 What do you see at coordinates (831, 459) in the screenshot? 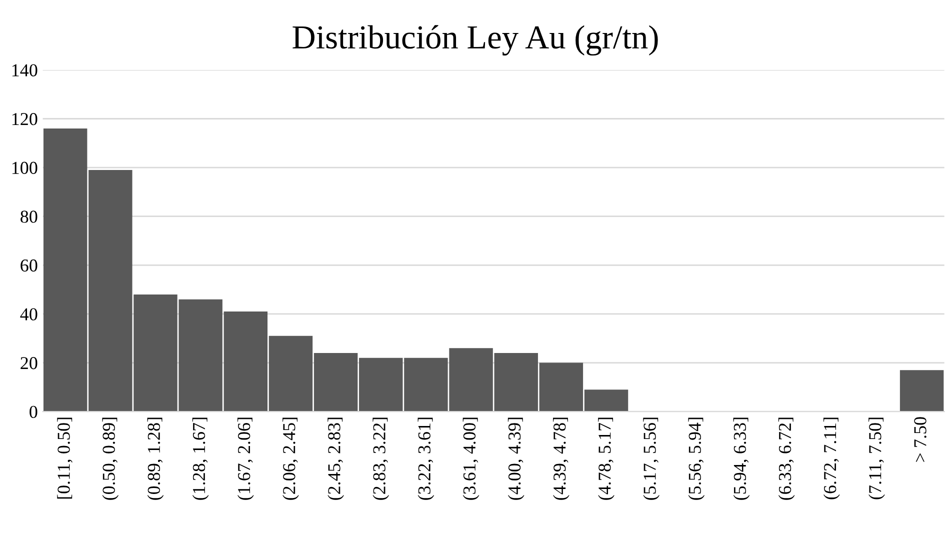
I see `x-tick-label: (6.72, 7.11]` at bounding box center [831, 459].